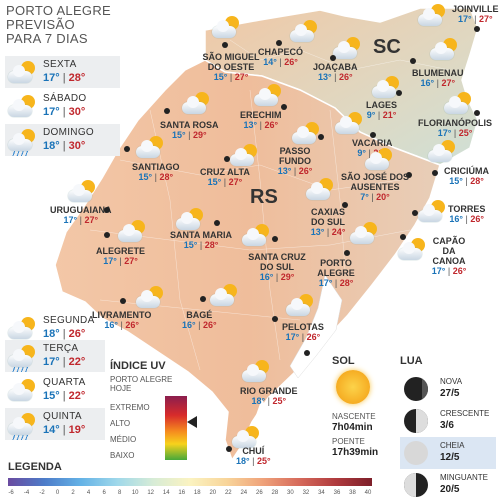  I want to click on city-label-sao-miguel-do-oeste: SÃO MIGUEL DO OESTE 15° | 27°, so click(231, 67).